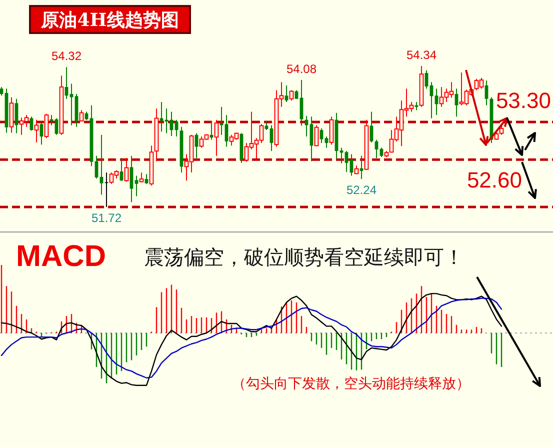 The height and width of the screenshot is (447, 553). I want to click on annotation: 54.34, so click(421, 55).